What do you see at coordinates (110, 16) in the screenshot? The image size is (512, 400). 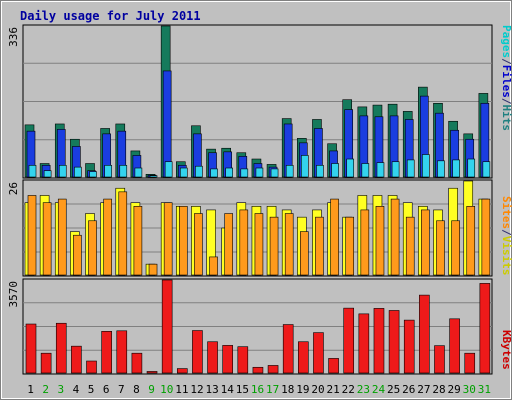 I see `chart-title: Daily usage for July 2011` at bounding box center [110, 16].